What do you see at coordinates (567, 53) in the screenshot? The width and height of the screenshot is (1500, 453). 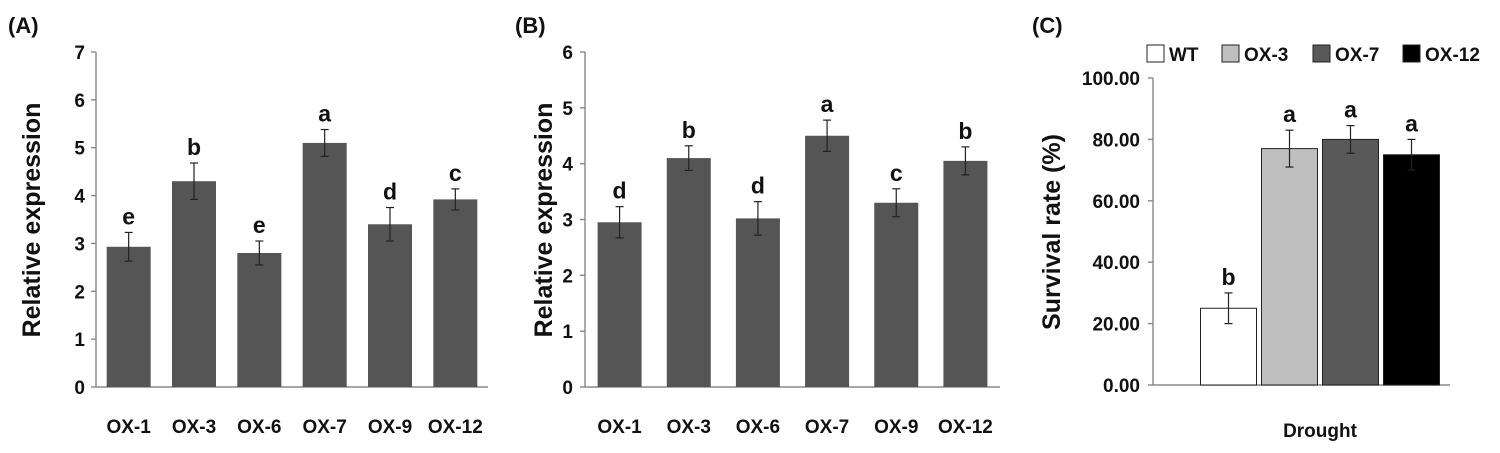 I see `panel-b-y-tick-label: 6` at bounding box center [567, 53].